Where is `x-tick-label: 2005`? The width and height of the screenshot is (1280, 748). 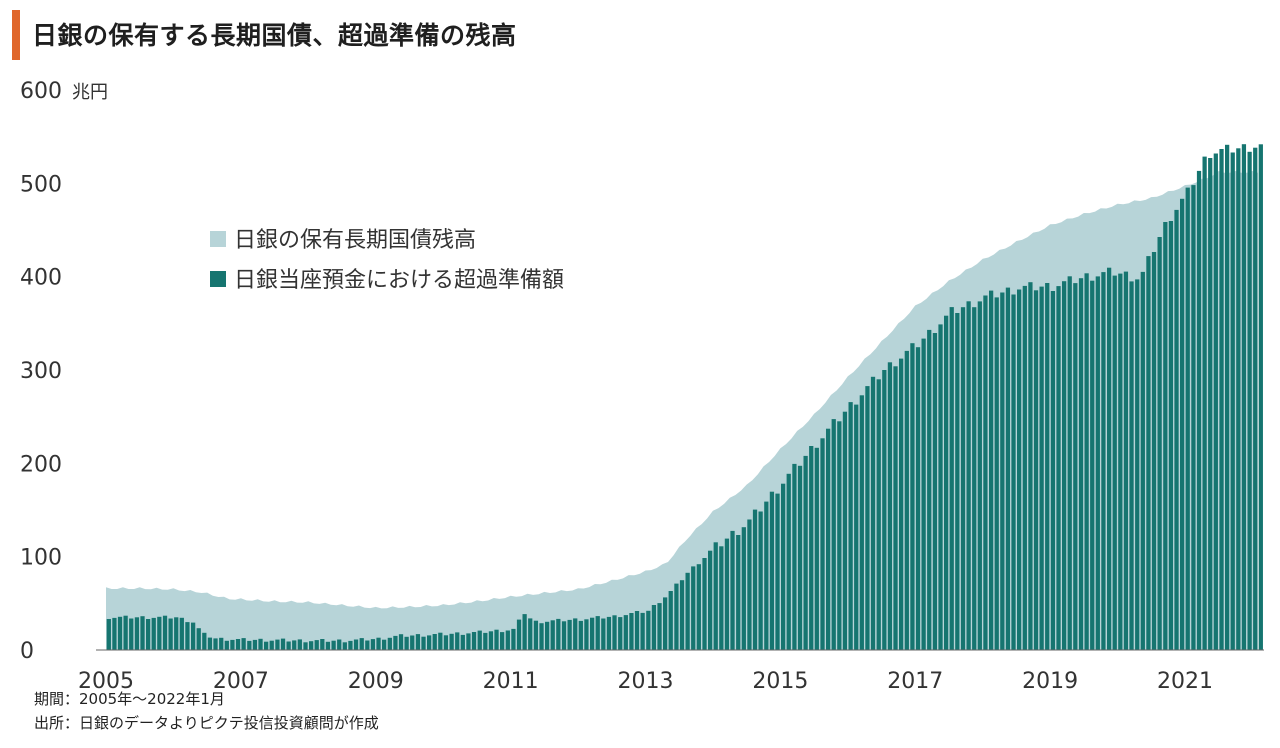 x-tick-label: 2005 is located at coordinates (106, 681).